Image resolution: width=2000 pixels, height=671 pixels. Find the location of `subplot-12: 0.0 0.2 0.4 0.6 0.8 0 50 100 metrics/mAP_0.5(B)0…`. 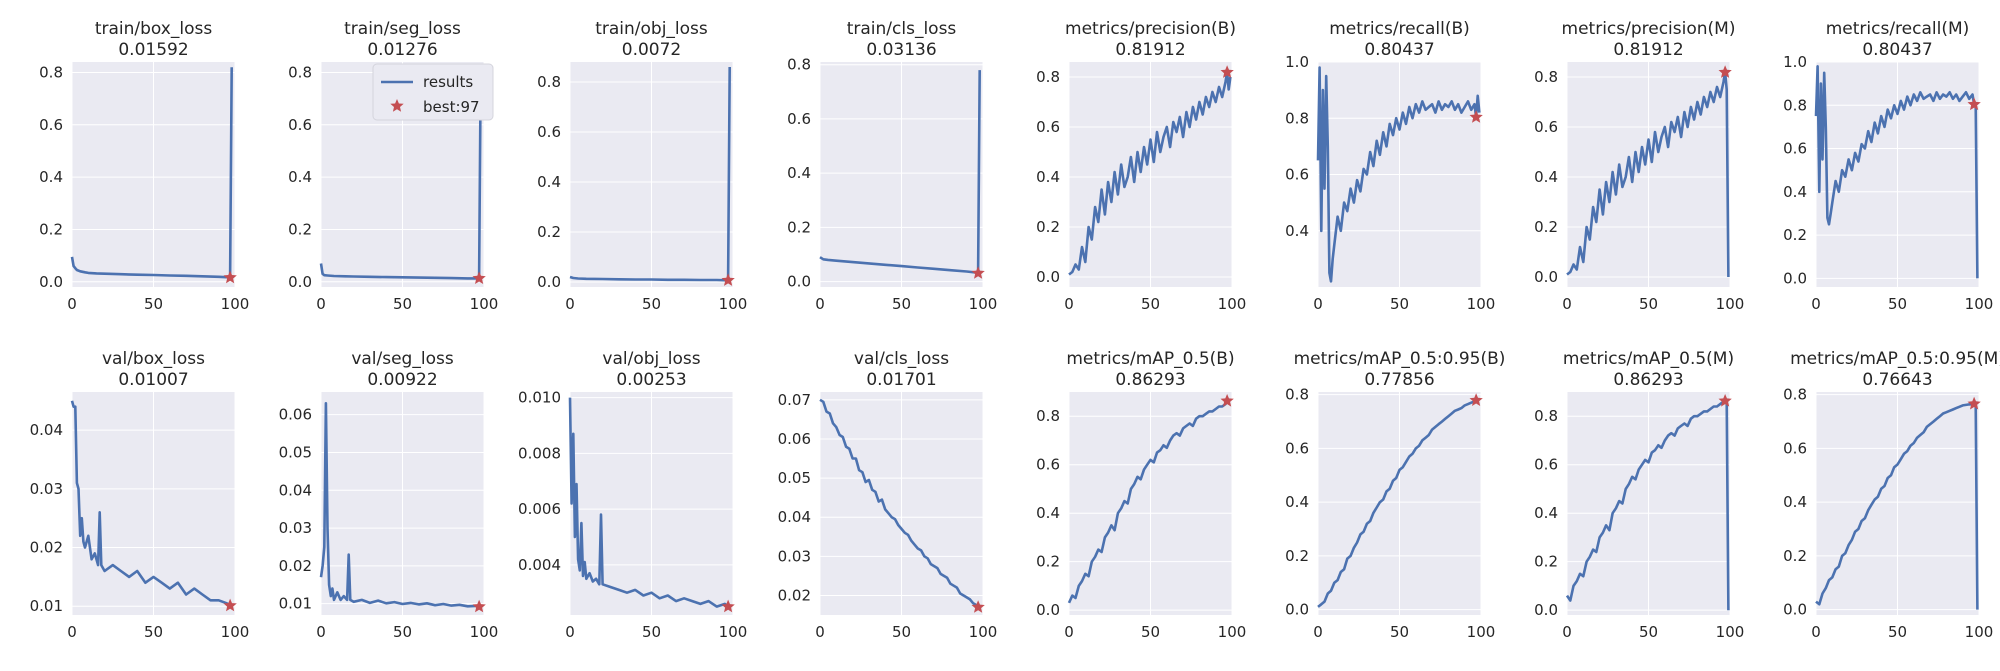

subplot-12: 0.0 0.2 0.4 0.6 0.8 0 50 100 metrics/mAP_0.5(B)0… is located at coordinates (1141, 495).